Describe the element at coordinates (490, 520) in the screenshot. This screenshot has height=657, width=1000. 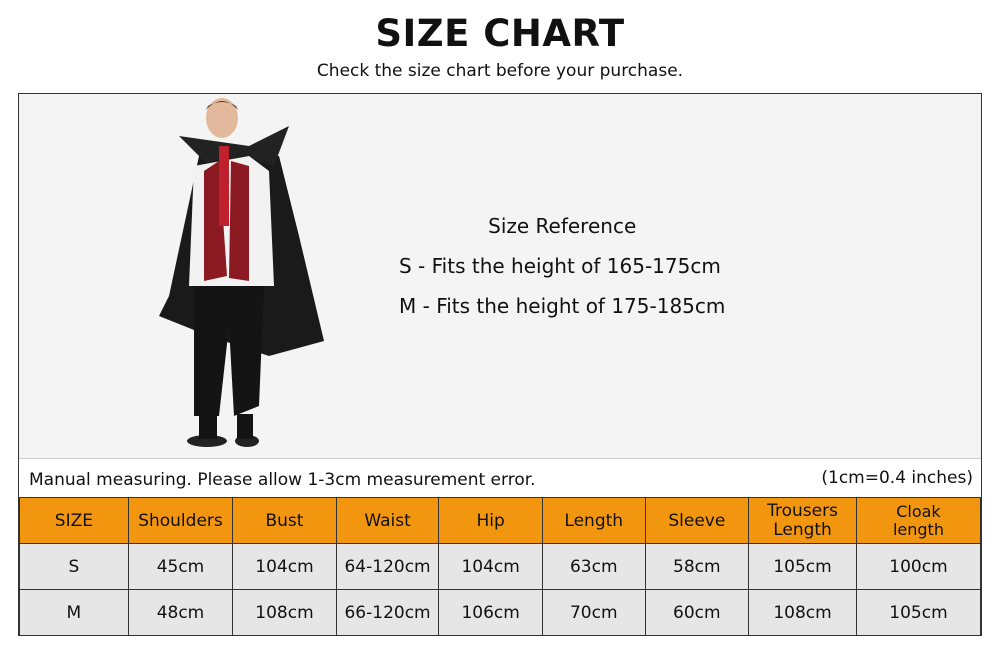
I see `column-header: Hip` at that location.